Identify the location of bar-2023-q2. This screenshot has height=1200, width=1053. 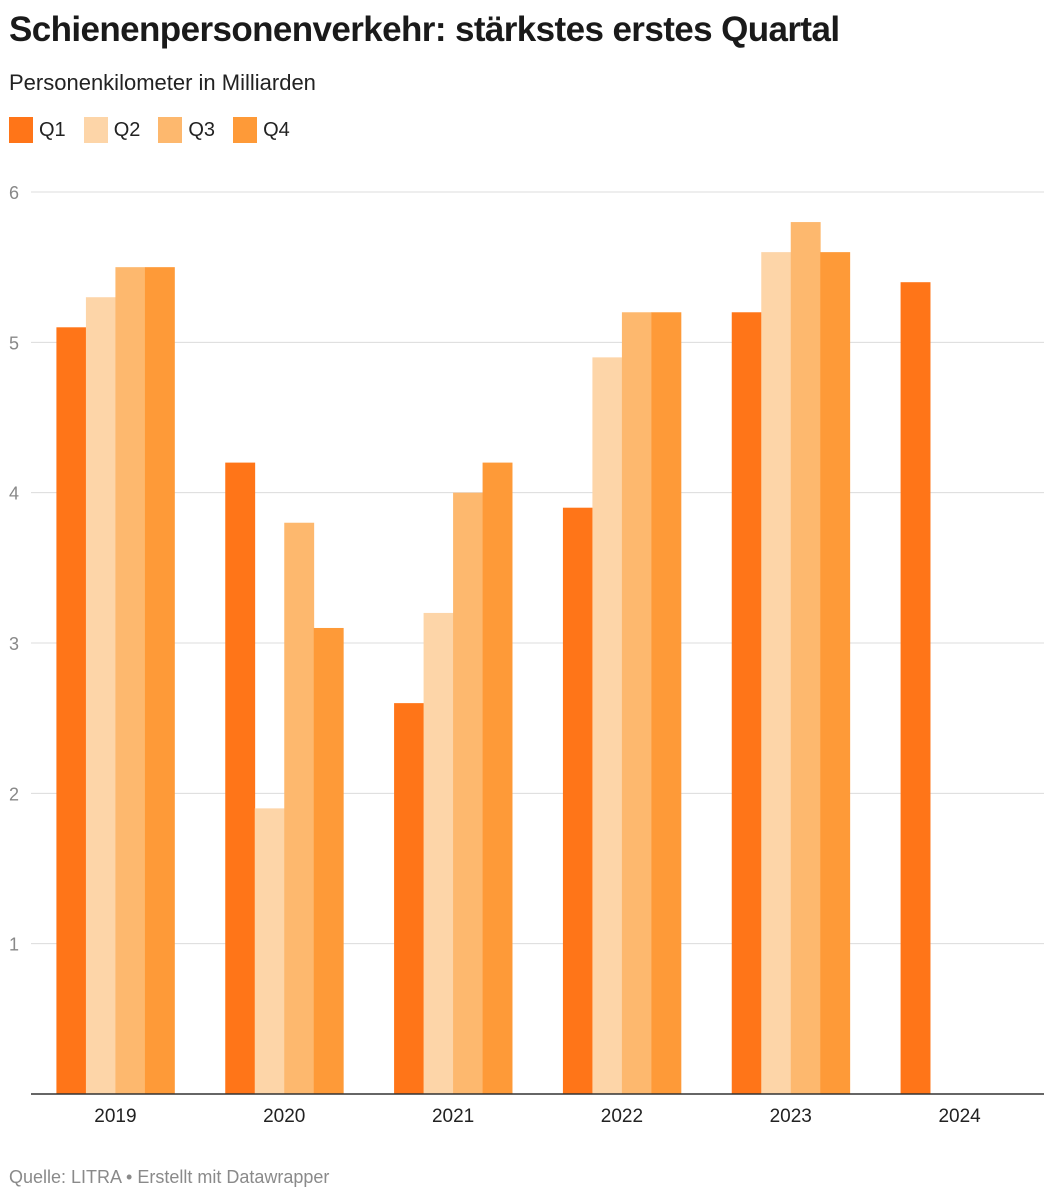
(776, 673).